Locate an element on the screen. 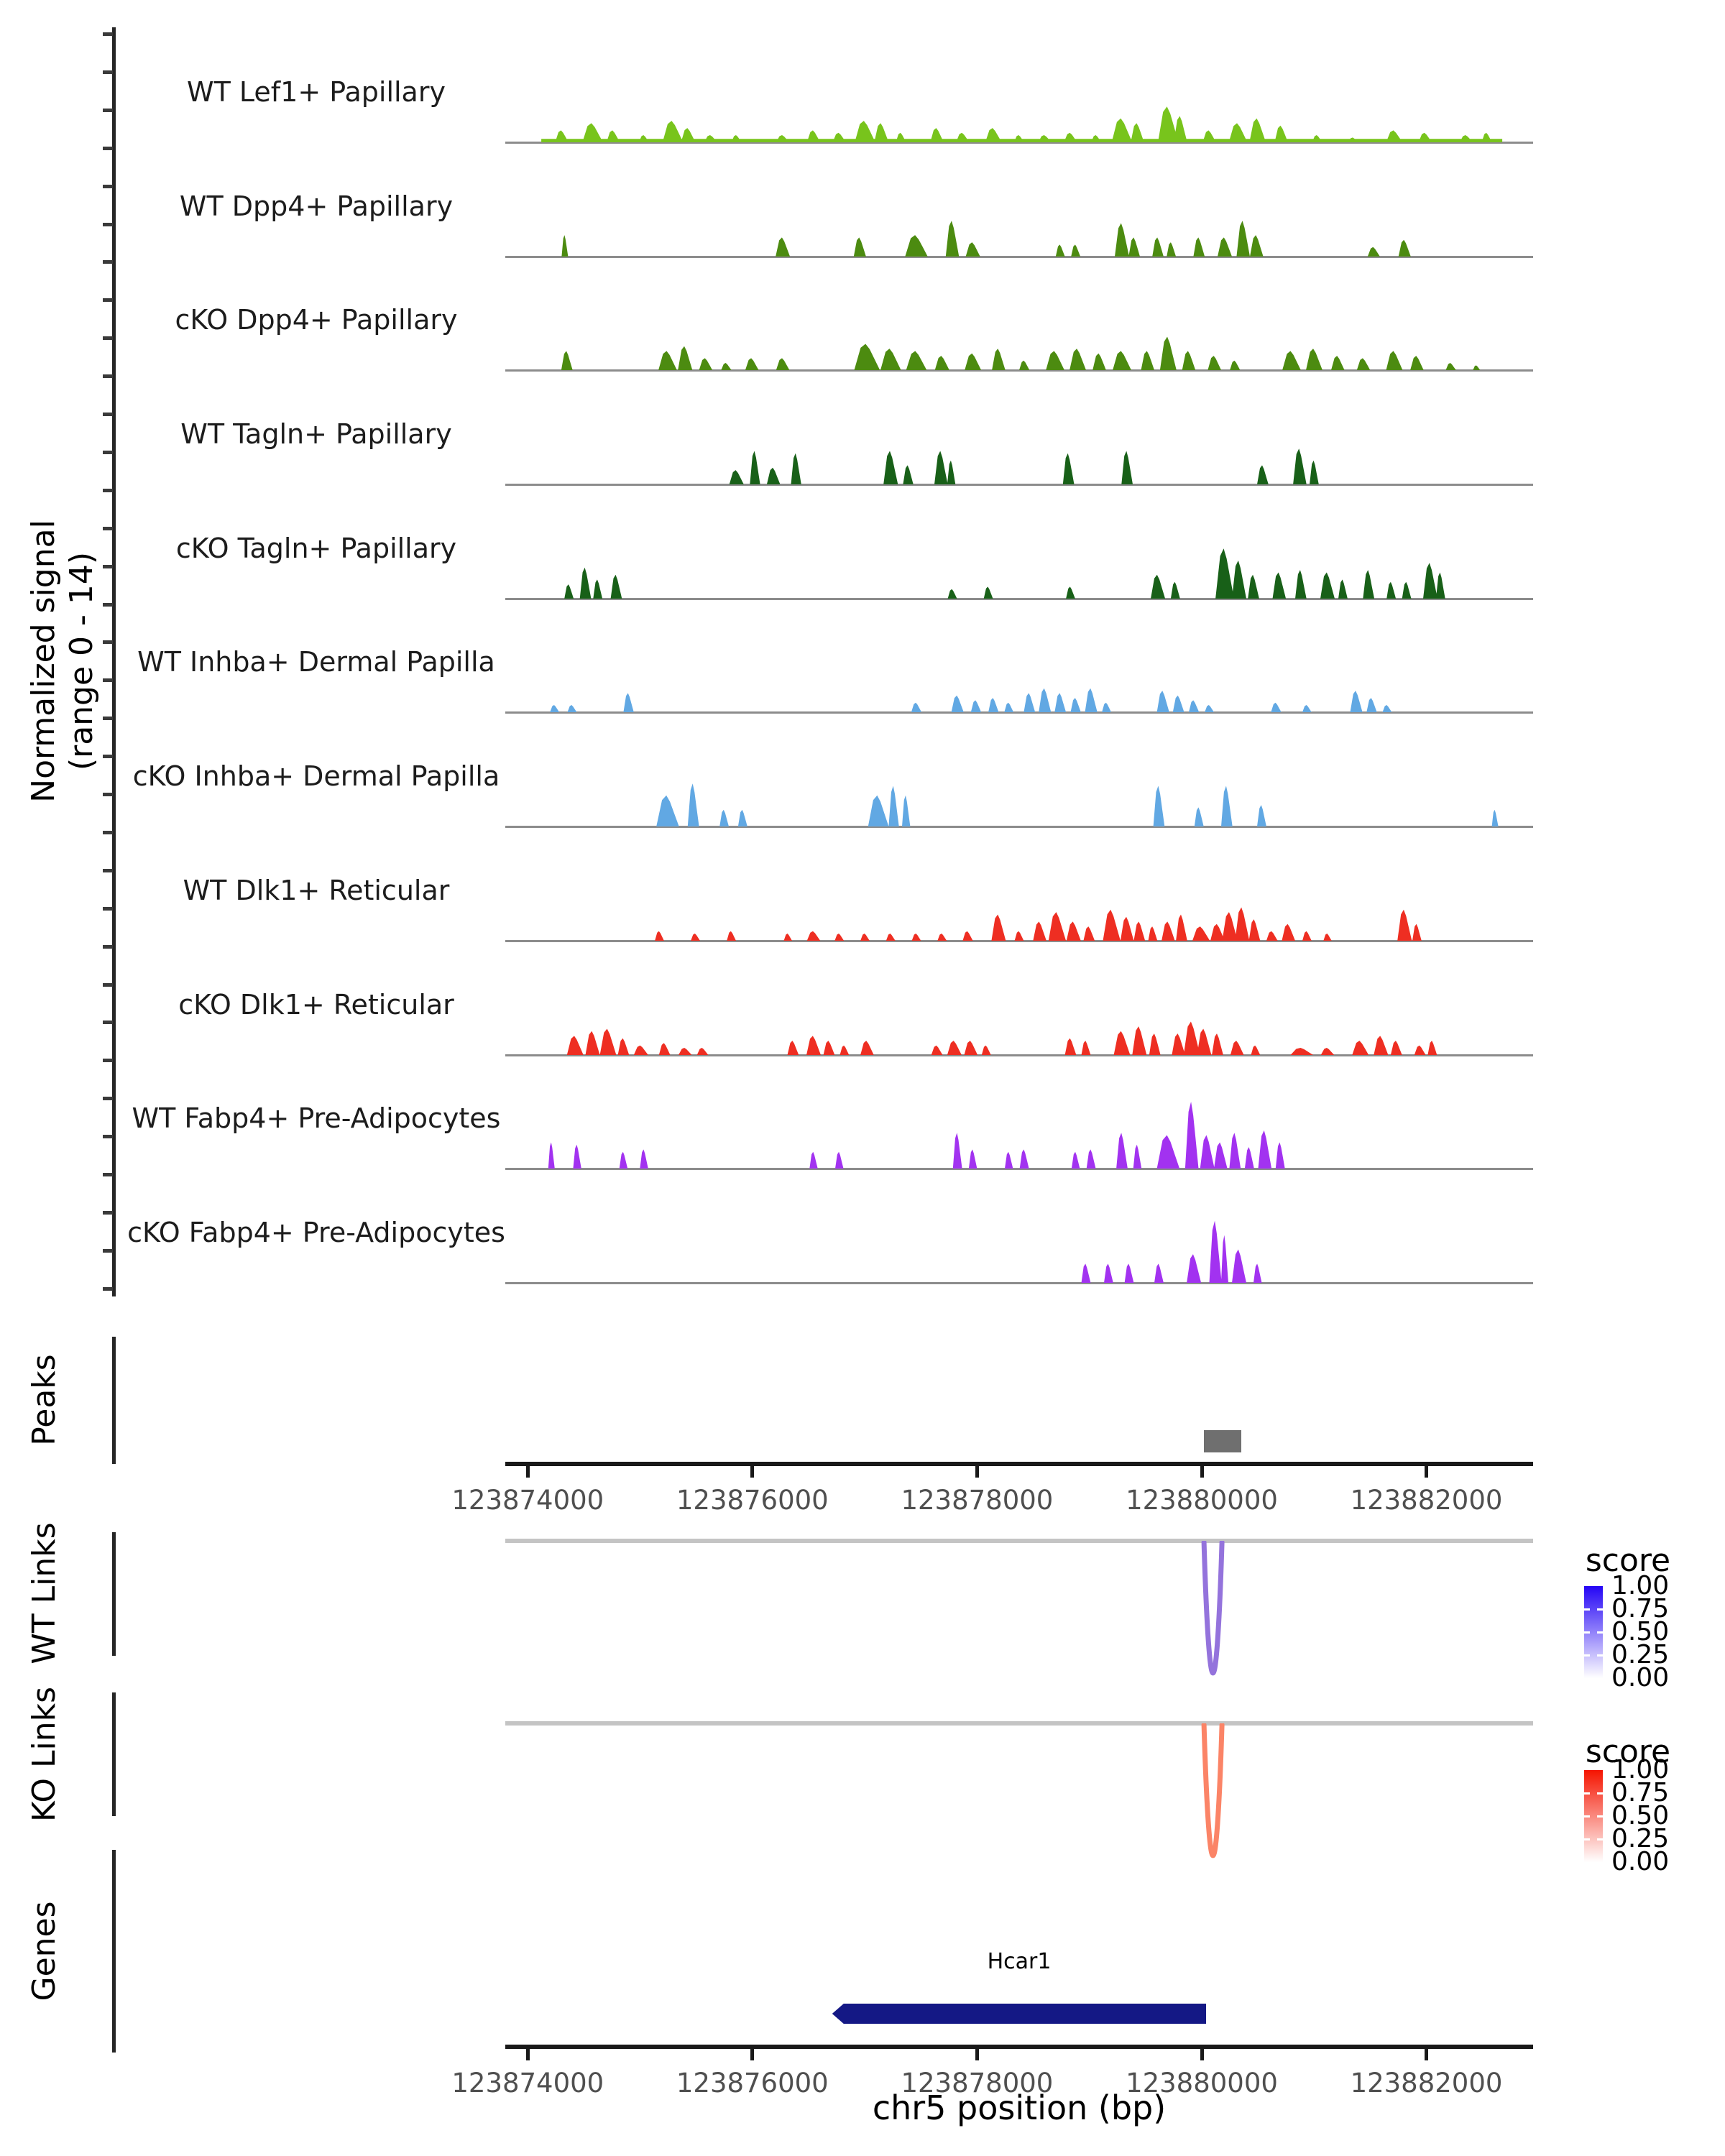  track-label: WT Lef1+ Papillary is located at coordinates (316, 92).